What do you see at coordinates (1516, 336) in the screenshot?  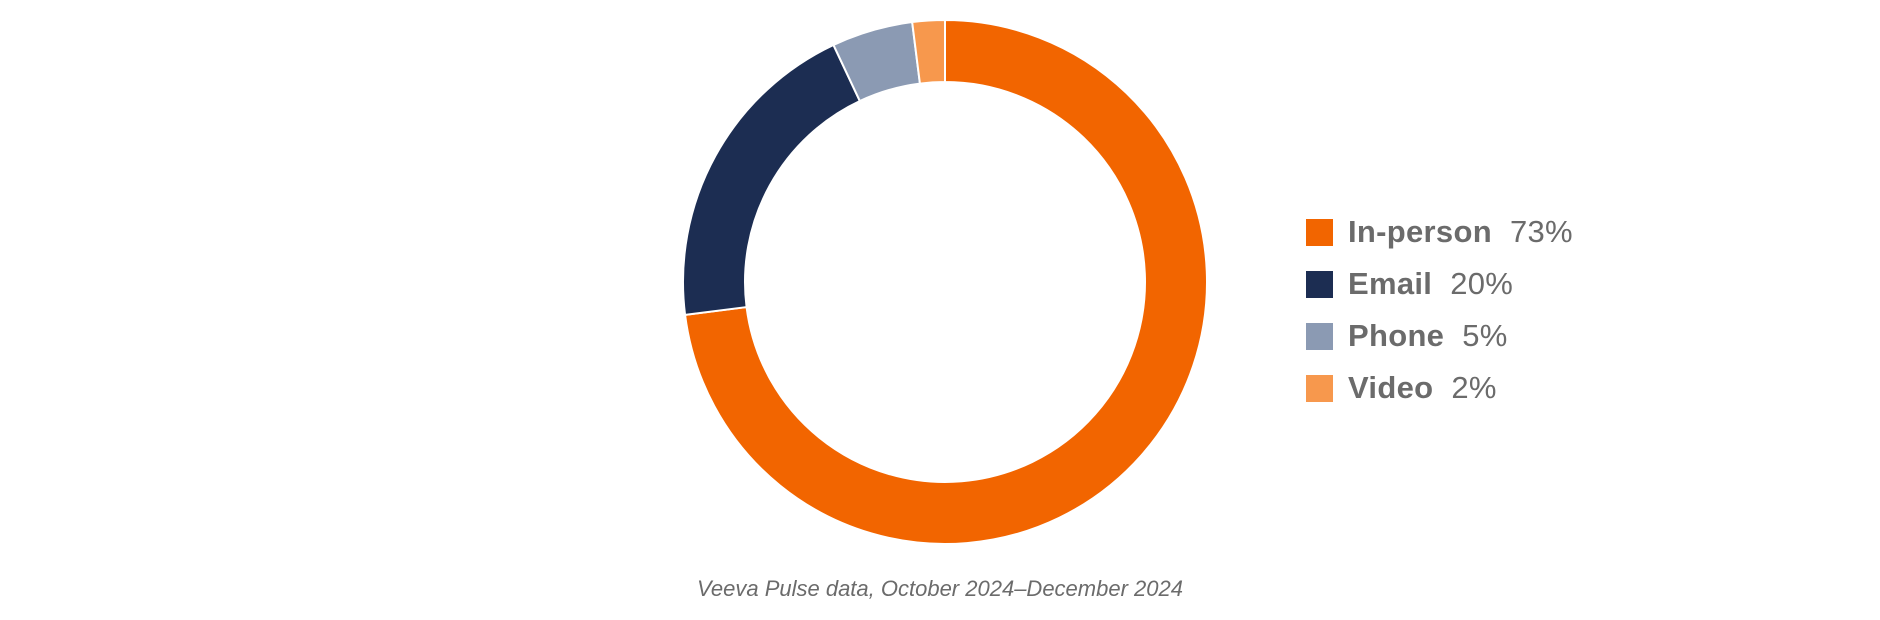 I see `legend-item-phone: Phone 5%` at bounding box center [1516, 336].